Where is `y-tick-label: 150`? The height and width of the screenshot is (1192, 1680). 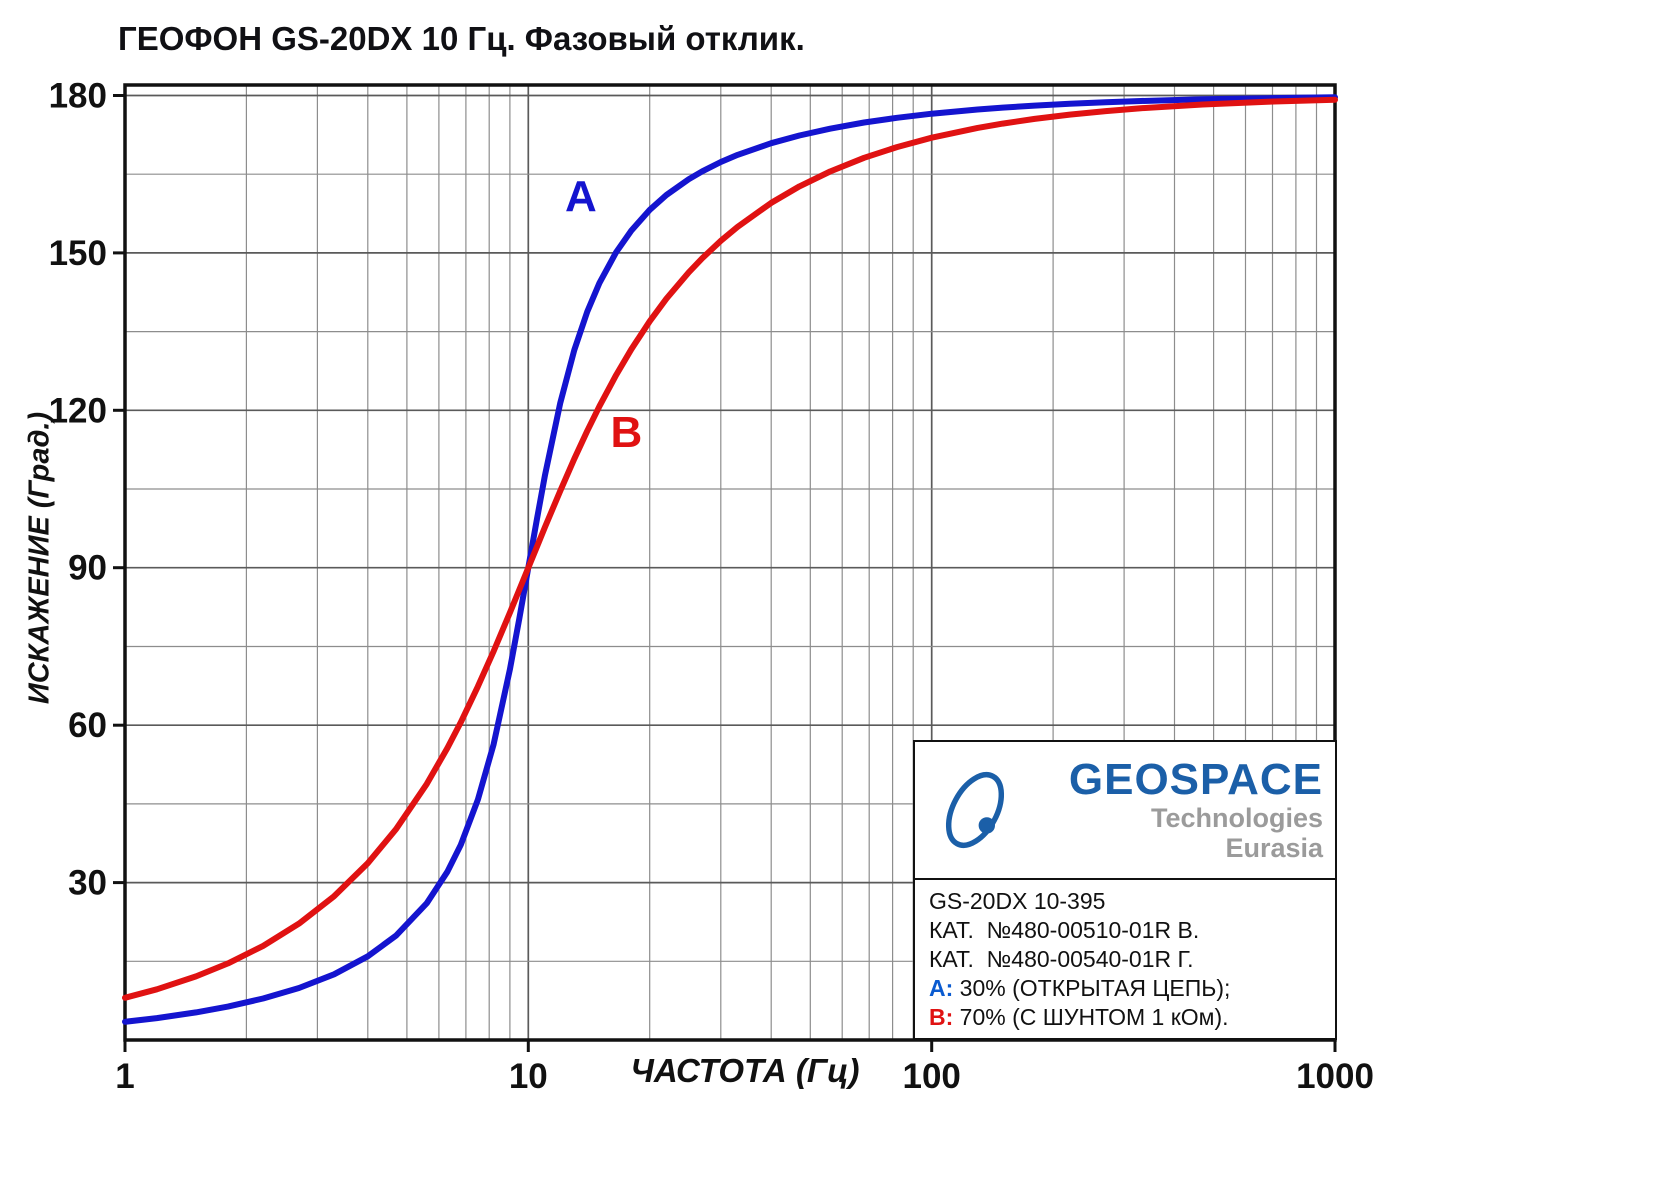 y-tick-label: 150 is located at coordinates (78, 253).